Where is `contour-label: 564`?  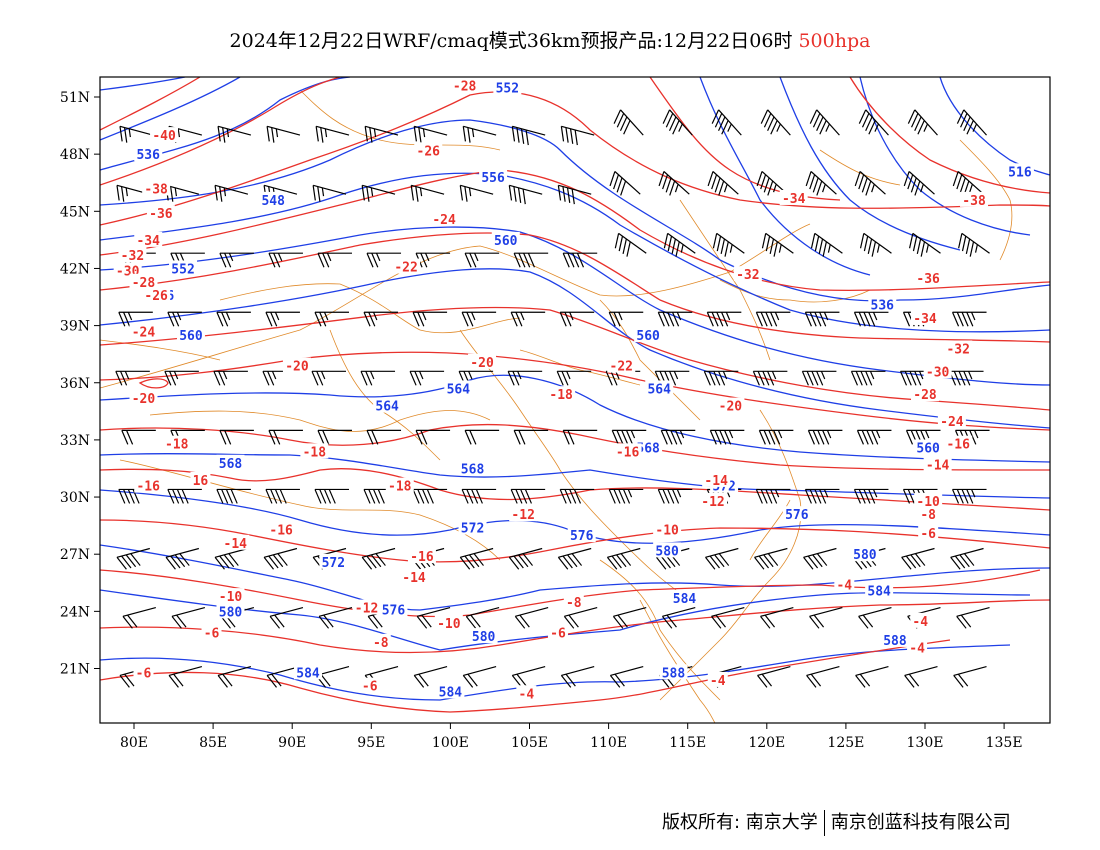
contour-label: 564 is located at coordinates (387, 407).